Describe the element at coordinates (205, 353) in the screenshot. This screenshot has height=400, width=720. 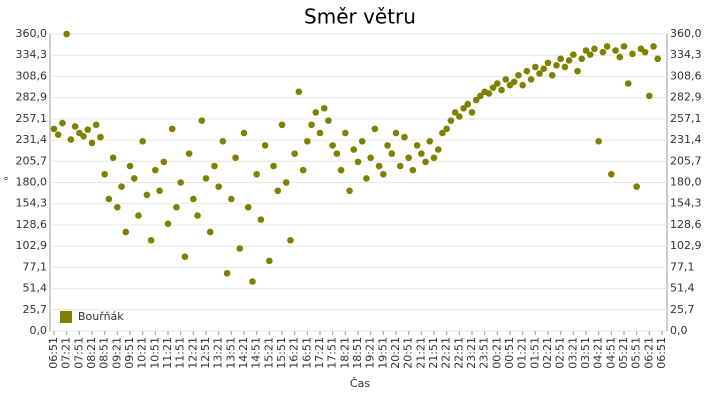
I see `x-tick-label: 12:51` at that location.